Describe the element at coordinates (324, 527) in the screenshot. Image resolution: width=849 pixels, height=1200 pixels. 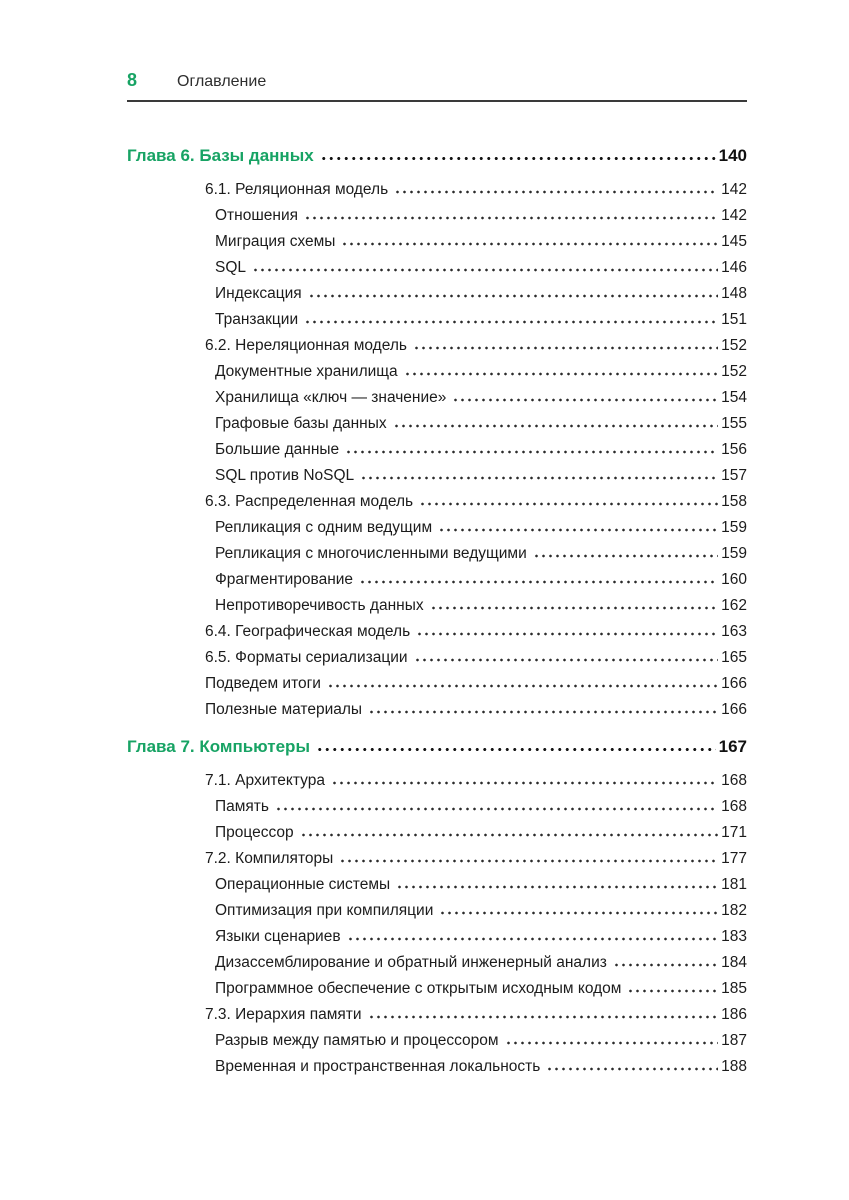
I see `row-label: Репликация с одним ведущим` at that location.